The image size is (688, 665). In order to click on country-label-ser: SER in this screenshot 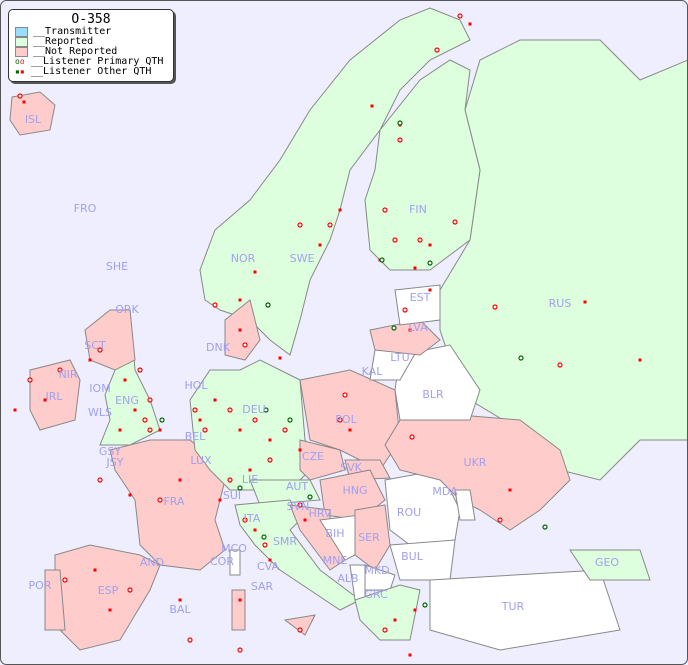, I will do `click(369, 537)`.